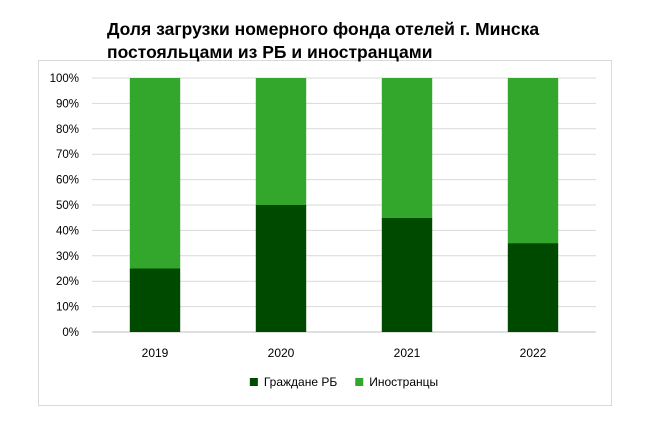  I want to click on x-tick-label: 2019, so click(155, 353).